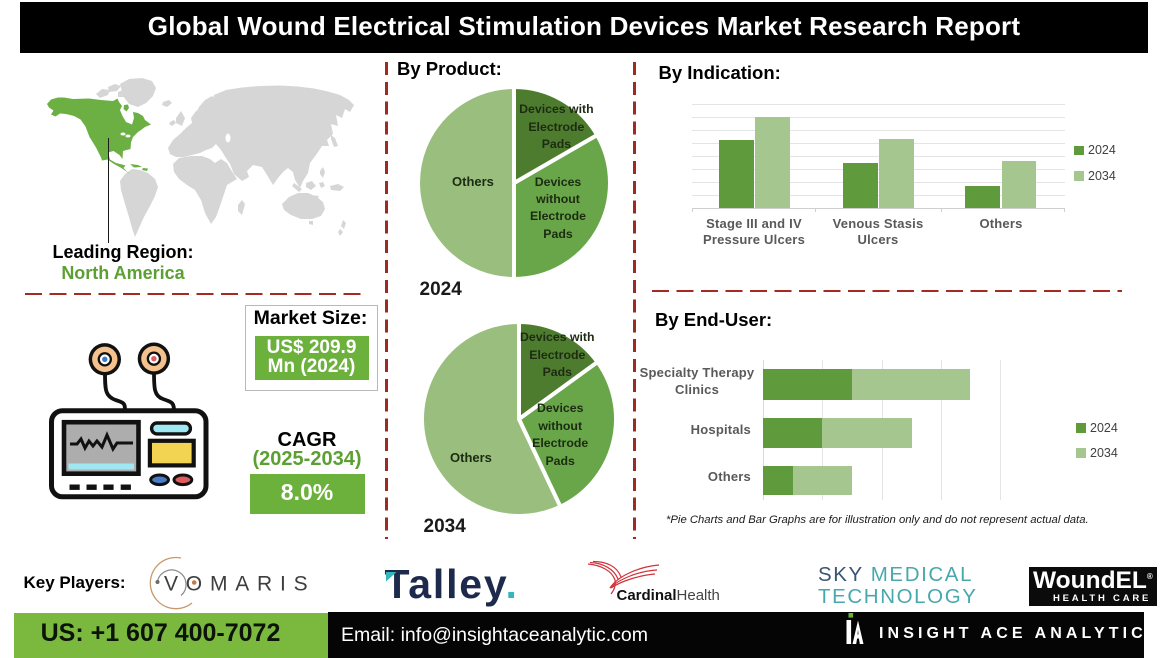 The width and height of the screenshot is (1170, 658). I want to click on svg-text: VOMARIS, so click(239, 584).